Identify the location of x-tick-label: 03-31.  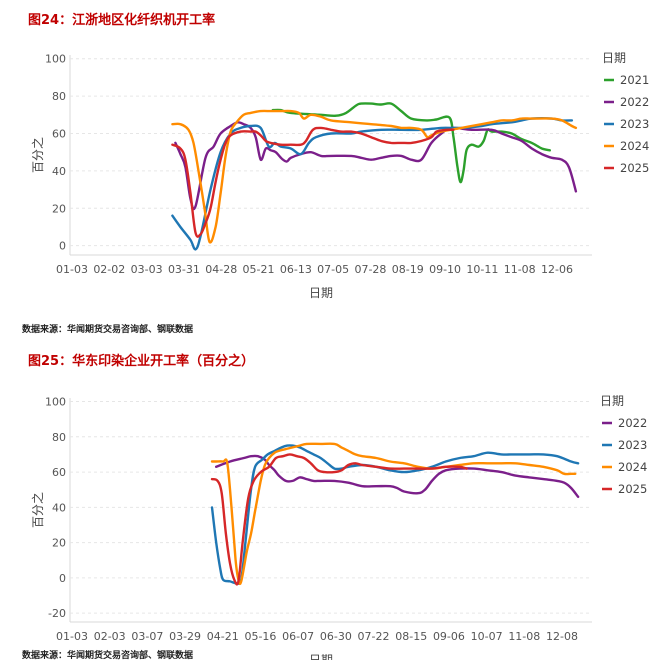
(184, 269).